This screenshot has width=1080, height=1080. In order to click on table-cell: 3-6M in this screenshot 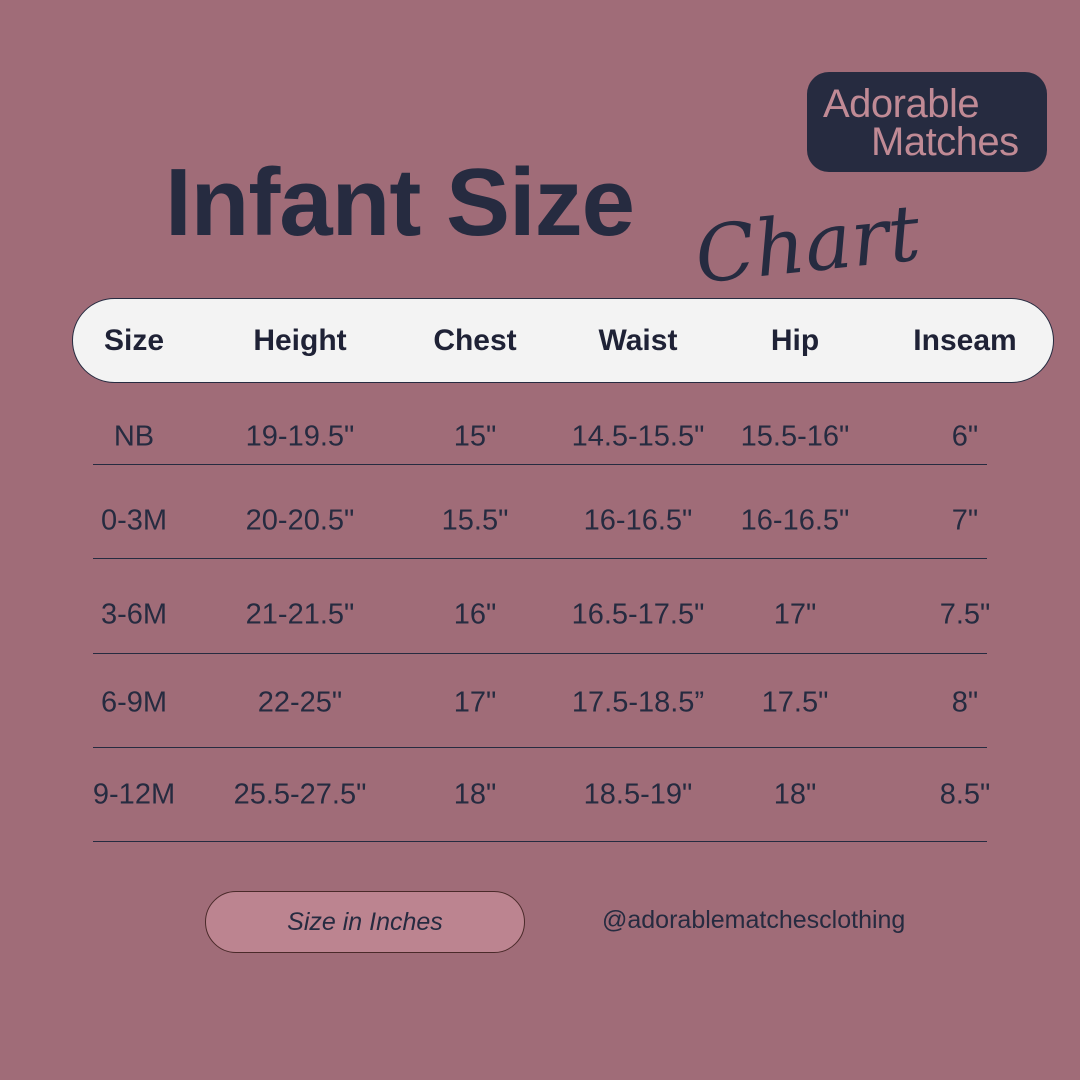, I will do `click(134, 614)`.